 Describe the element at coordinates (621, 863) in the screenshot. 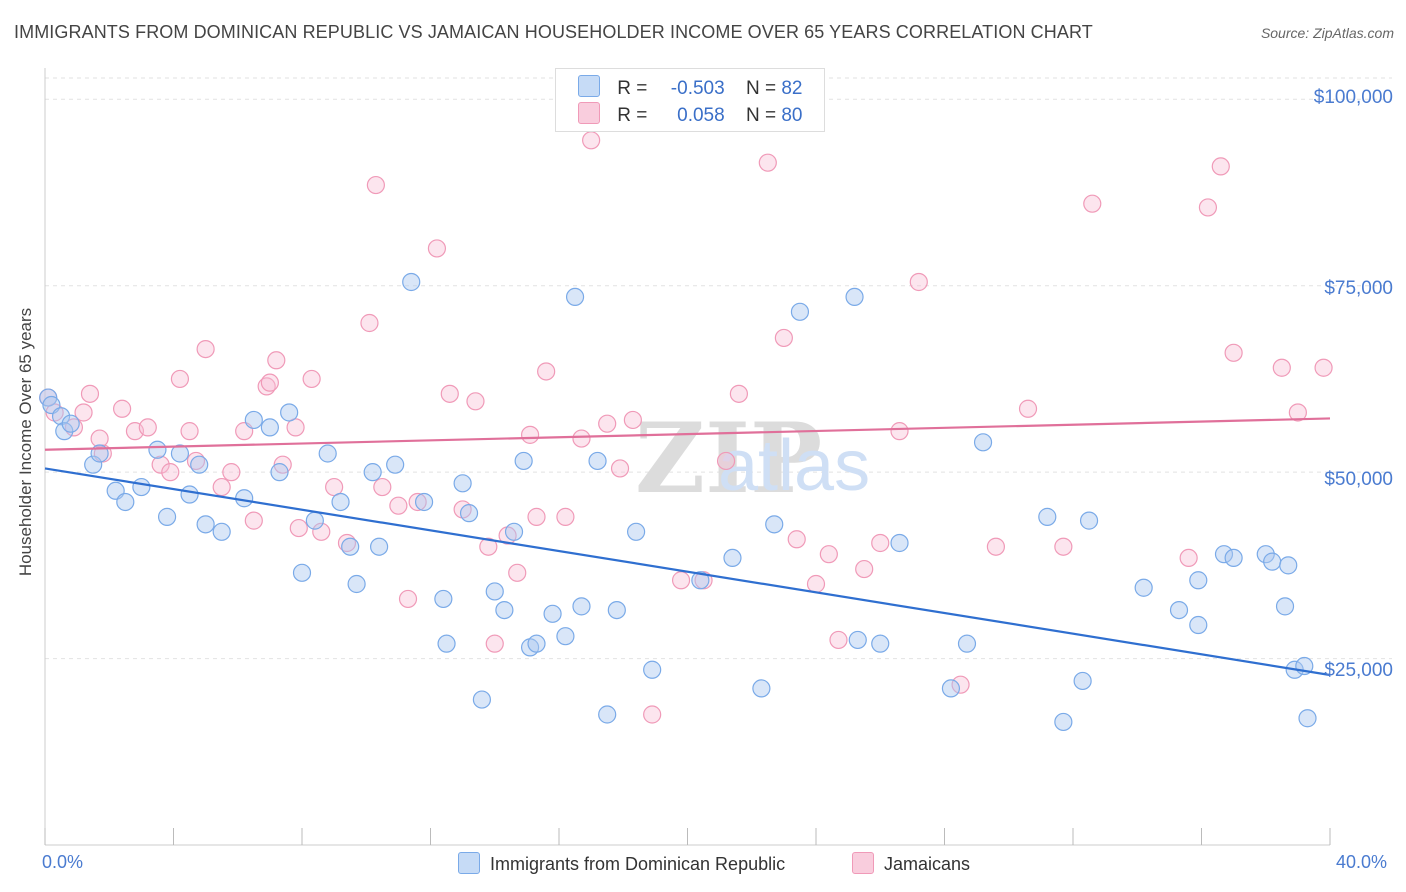

I see `legend-item-dominican: Immigrants from Dominican Republic` at that location.